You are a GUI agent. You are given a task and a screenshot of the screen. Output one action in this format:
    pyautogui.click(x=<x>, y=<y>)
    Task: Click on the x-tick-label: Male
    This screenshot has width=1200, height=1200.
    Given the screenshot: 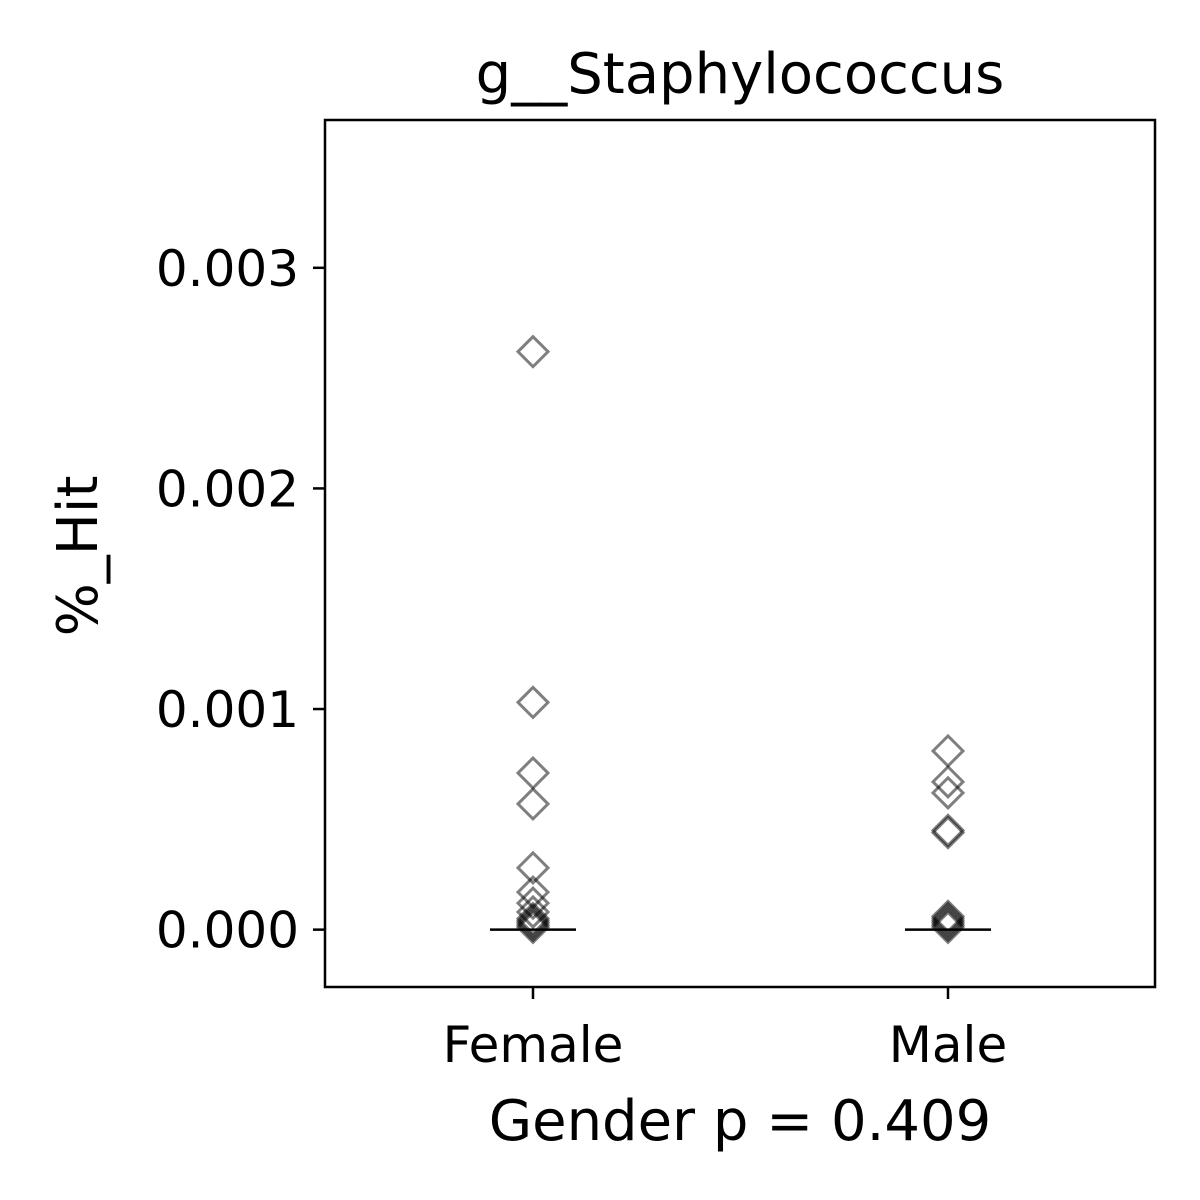 What is the action you would take?
    pyautogui.click(x=948, y=1045)
    